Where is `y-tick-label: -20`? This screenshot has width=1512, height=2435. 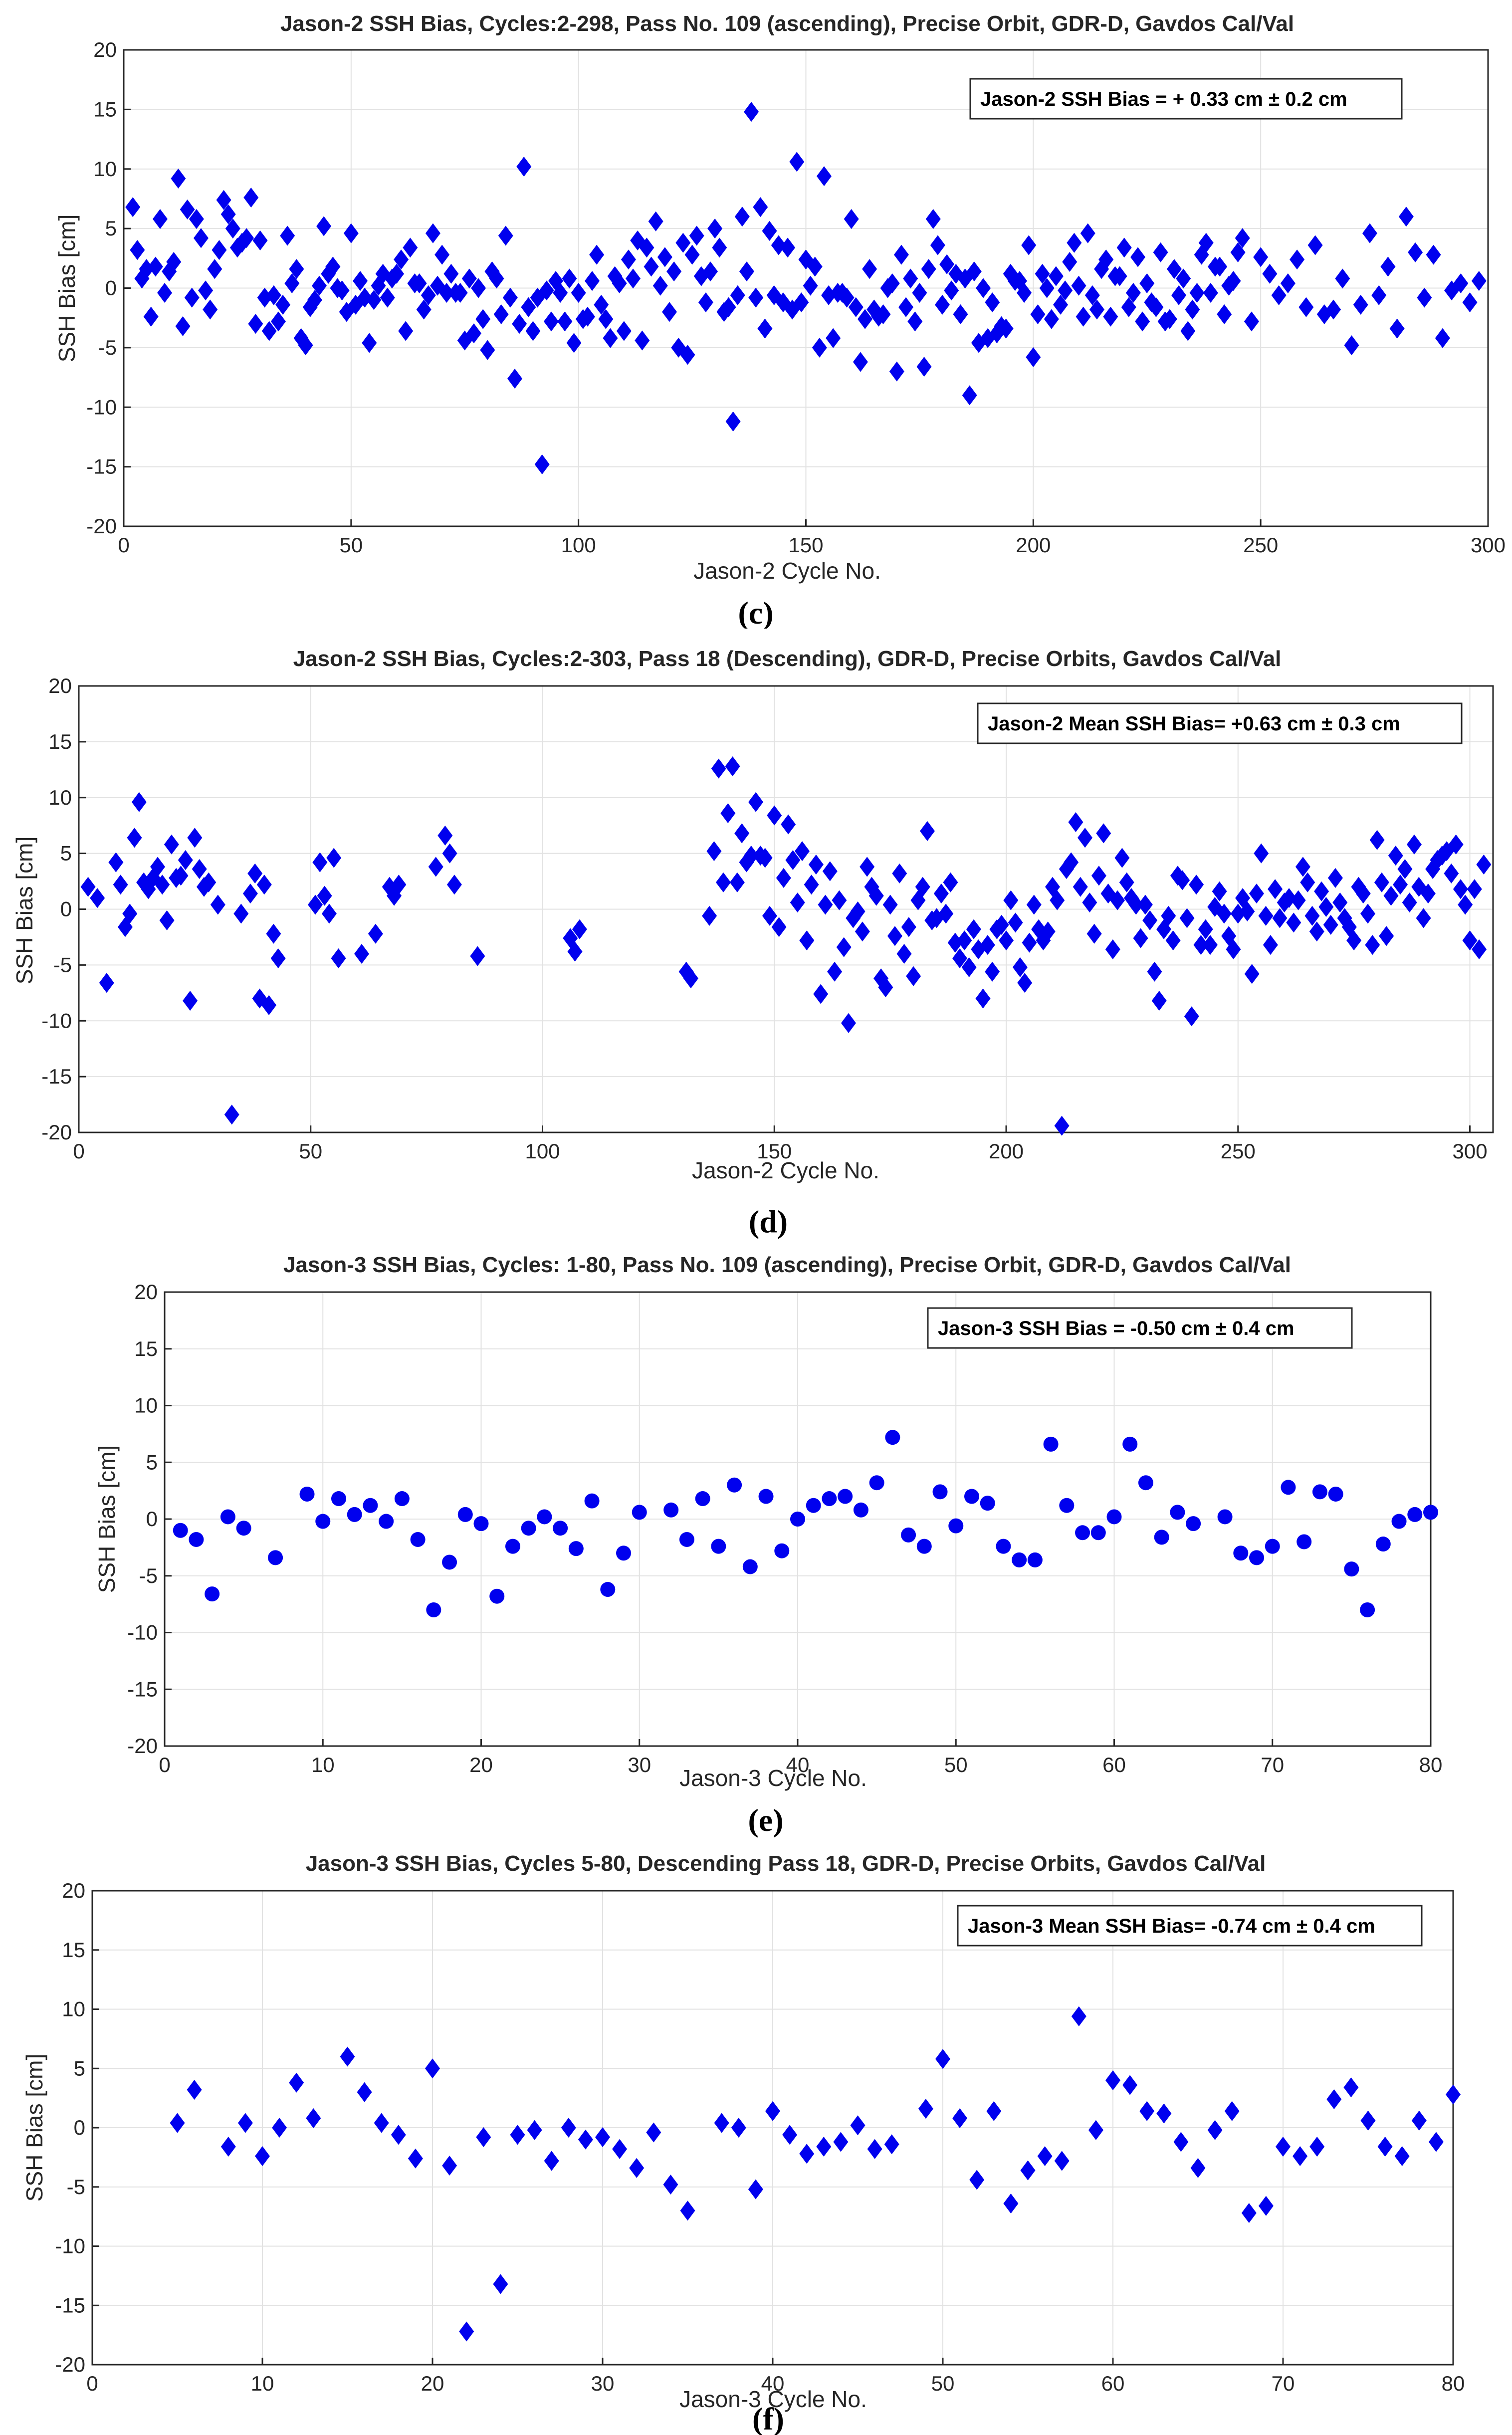 y-tick-label: -20 is located at coordinates (70, 2364).